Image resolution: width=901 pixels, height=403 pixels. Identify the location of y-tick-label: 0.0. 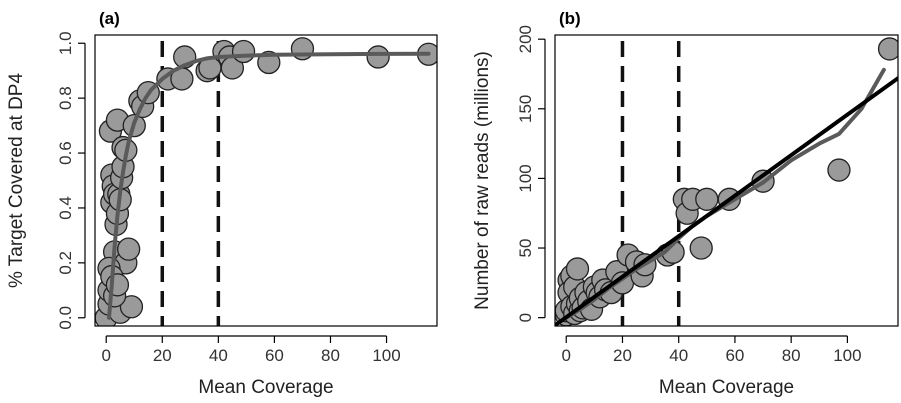
(65, 318).